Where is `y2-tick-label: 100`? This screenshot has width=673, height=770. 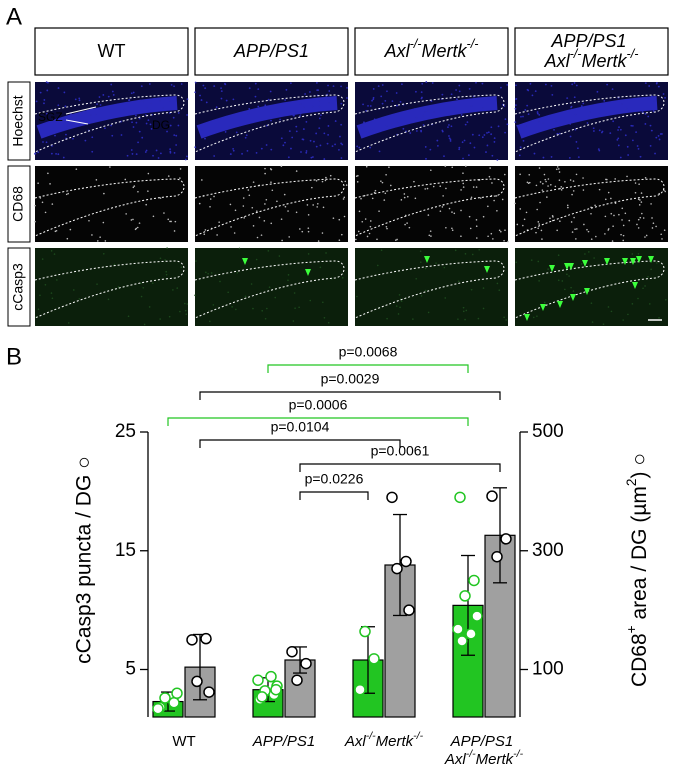
y2-tick-label: 100 is located at coordinates (548, 669).